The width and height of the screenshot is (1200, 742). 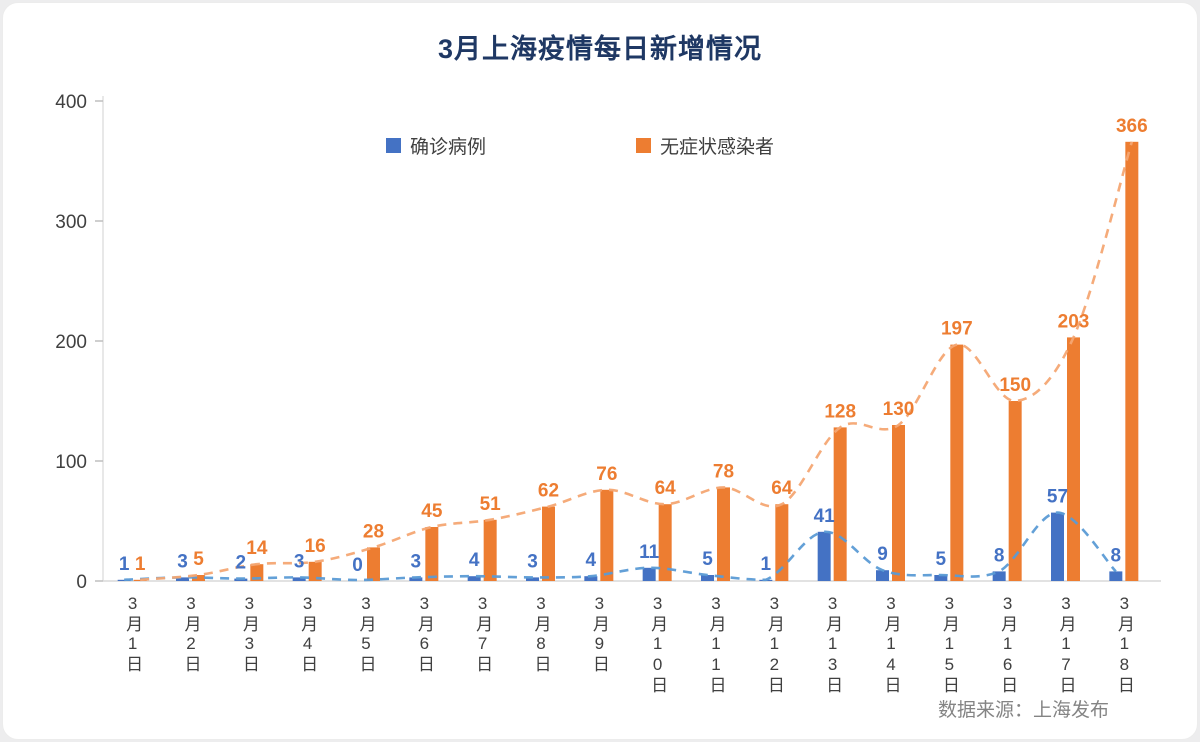 What do you see at coordinates (649, 552) in the screenshot?
I see `value-label: 11` at bounding box center [649, 552].